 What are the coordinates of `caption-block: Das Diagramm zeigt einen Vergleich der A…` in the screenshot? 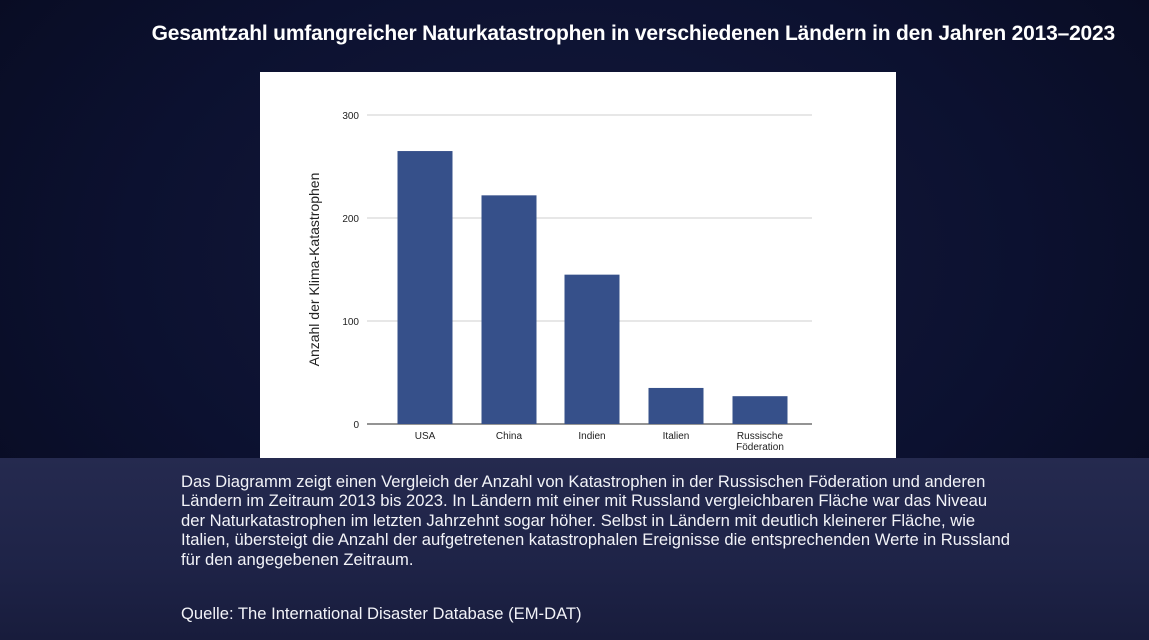 It's located at (596, 520).